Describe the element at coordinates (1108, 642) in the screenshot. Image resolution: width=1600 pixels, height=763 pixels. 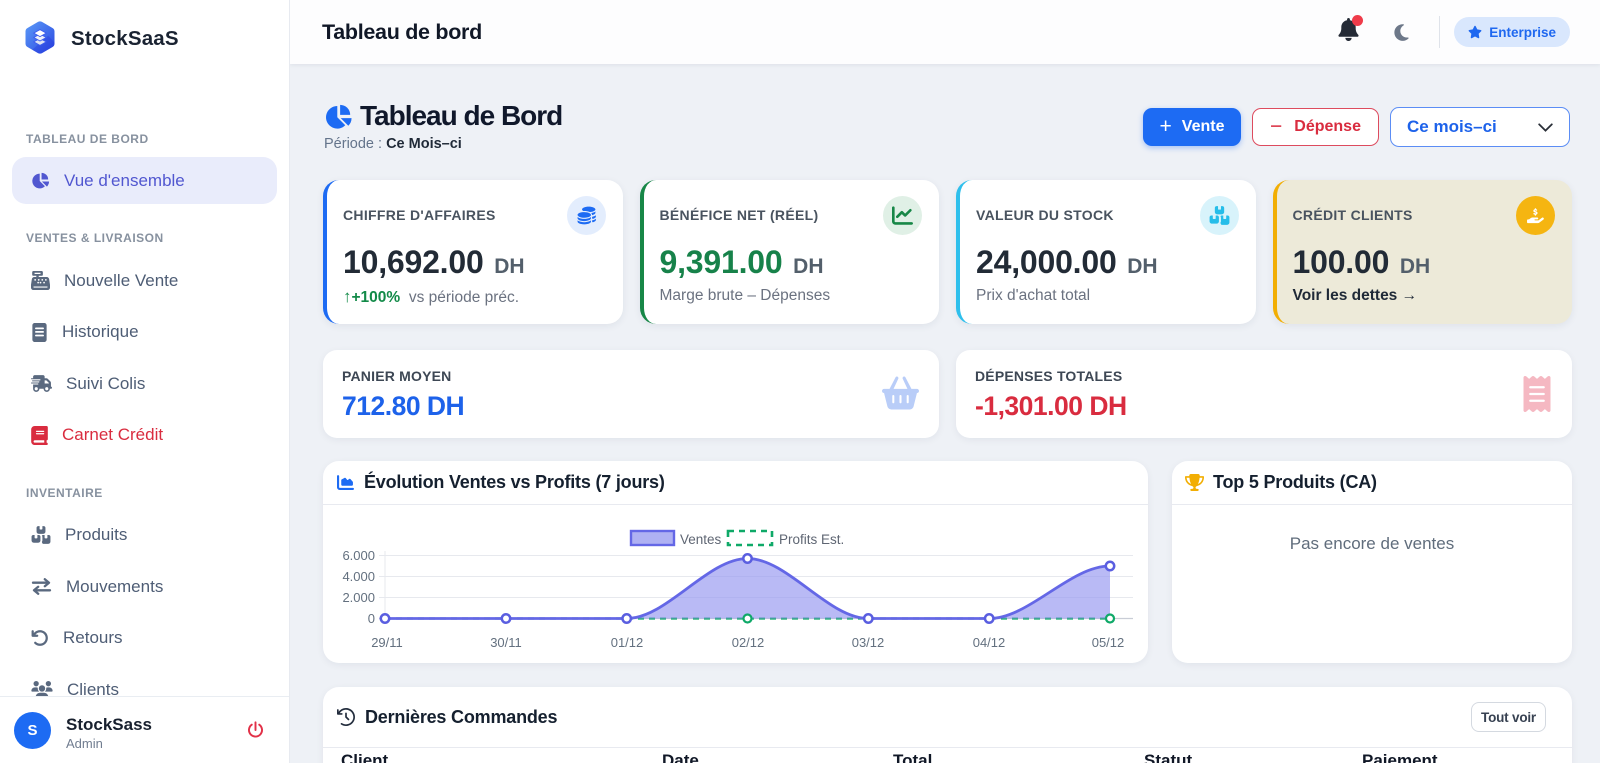
I see `svg-text: 05/12` at that location.